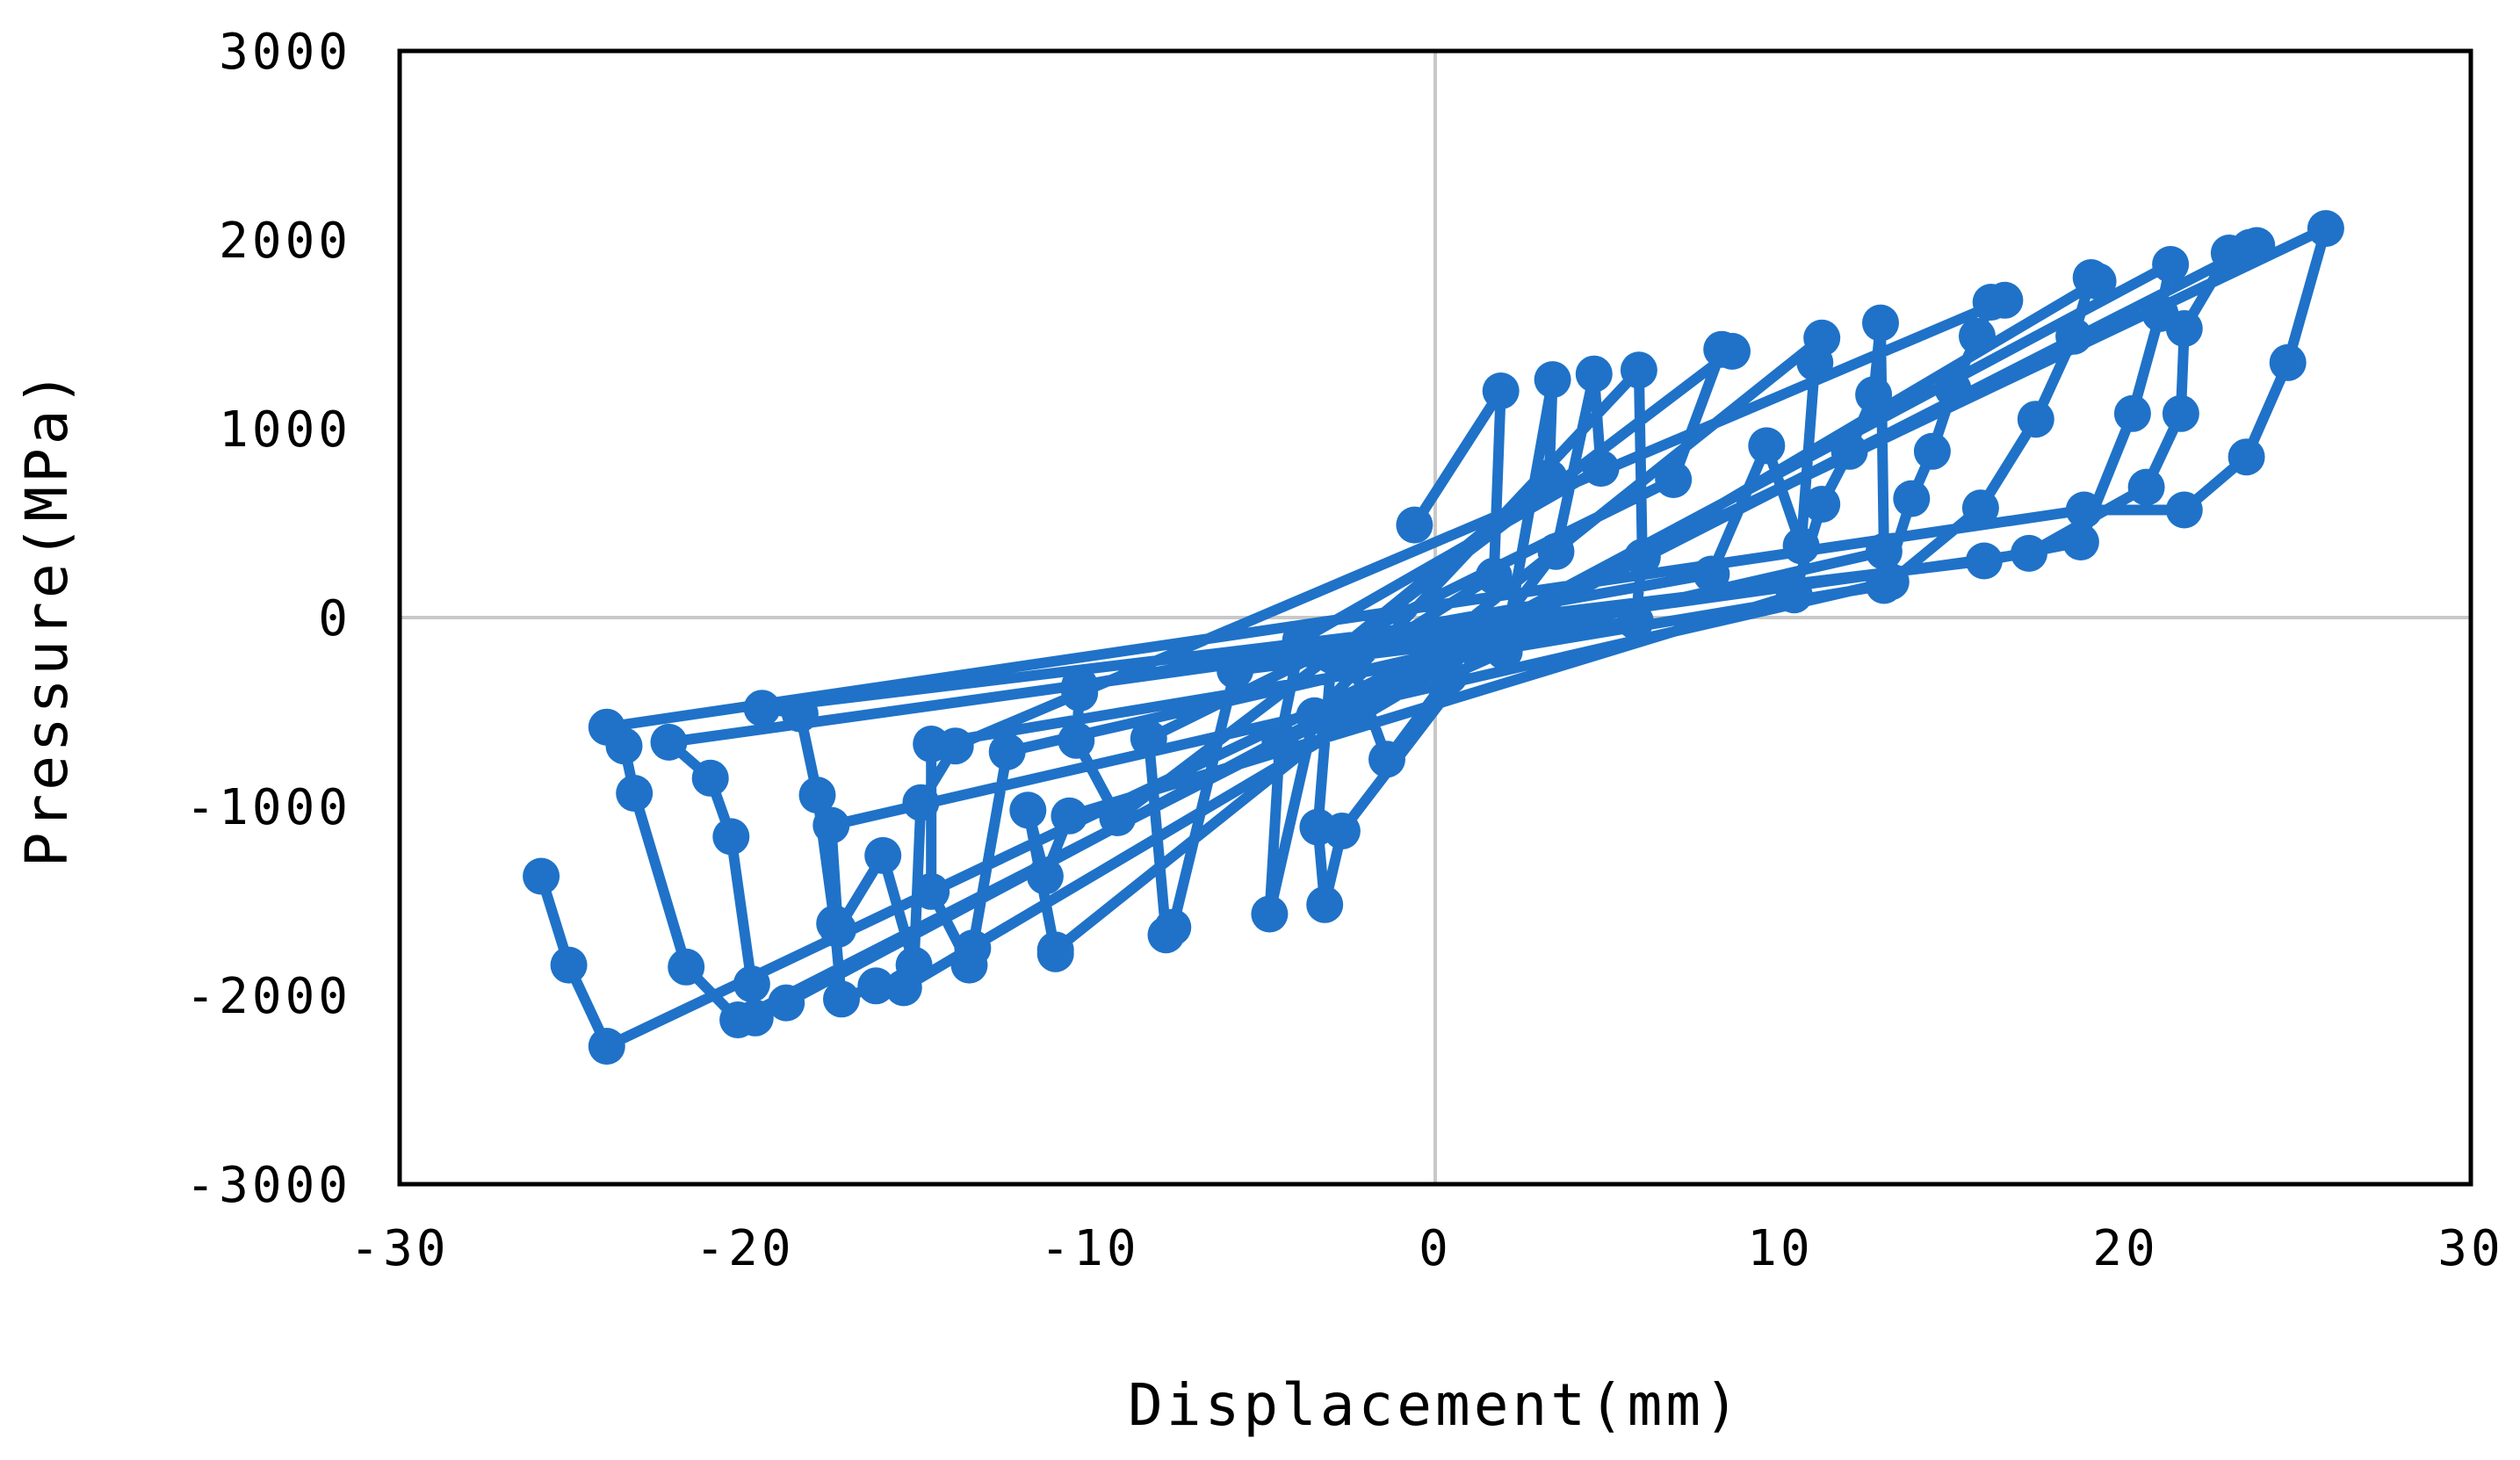 Image resolution: width=2520 pixels, height=1460 pixels. I want to click on x-tick-label: -20, so click(744, 1248).